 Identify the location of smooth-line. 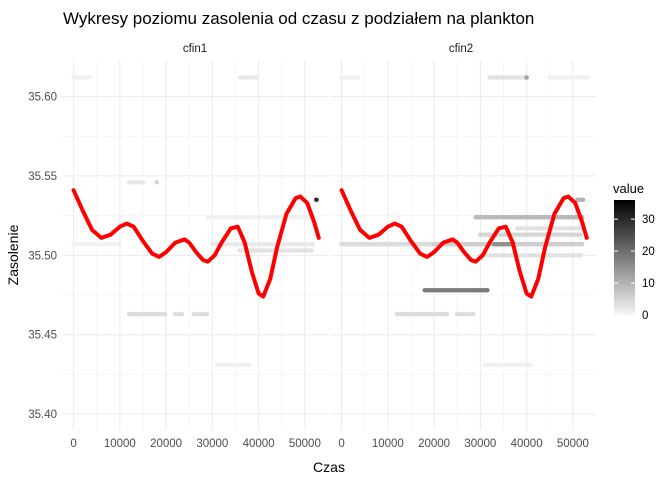
(196, 243).